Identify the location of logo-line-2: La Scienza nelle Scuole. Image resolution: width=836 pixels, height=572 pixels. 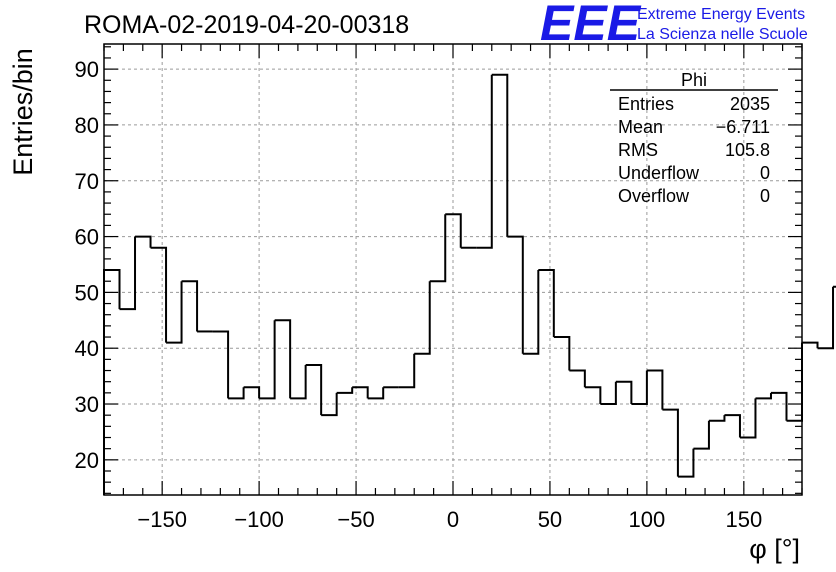
(722, 34).